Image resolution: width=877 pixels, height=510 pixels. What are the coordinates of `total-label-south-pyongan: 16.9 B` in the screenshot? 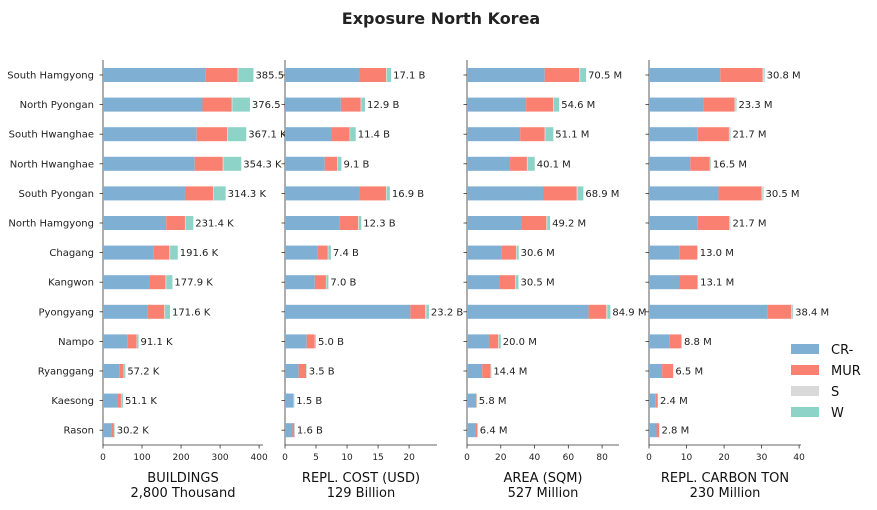 It's located at (408, 194).